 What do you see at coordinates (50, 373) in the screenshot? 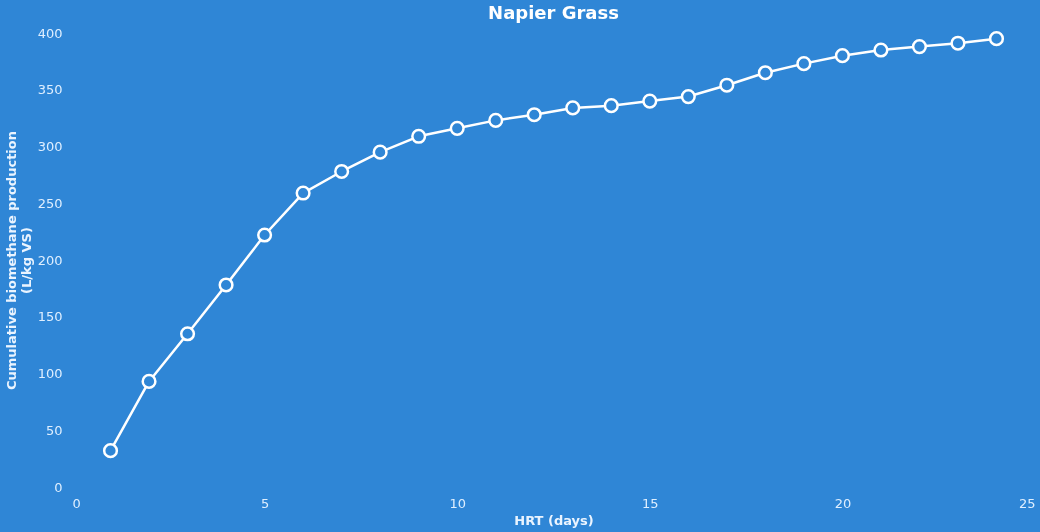
I see `y-tick-label: 100` at bounding box center [50, 373].